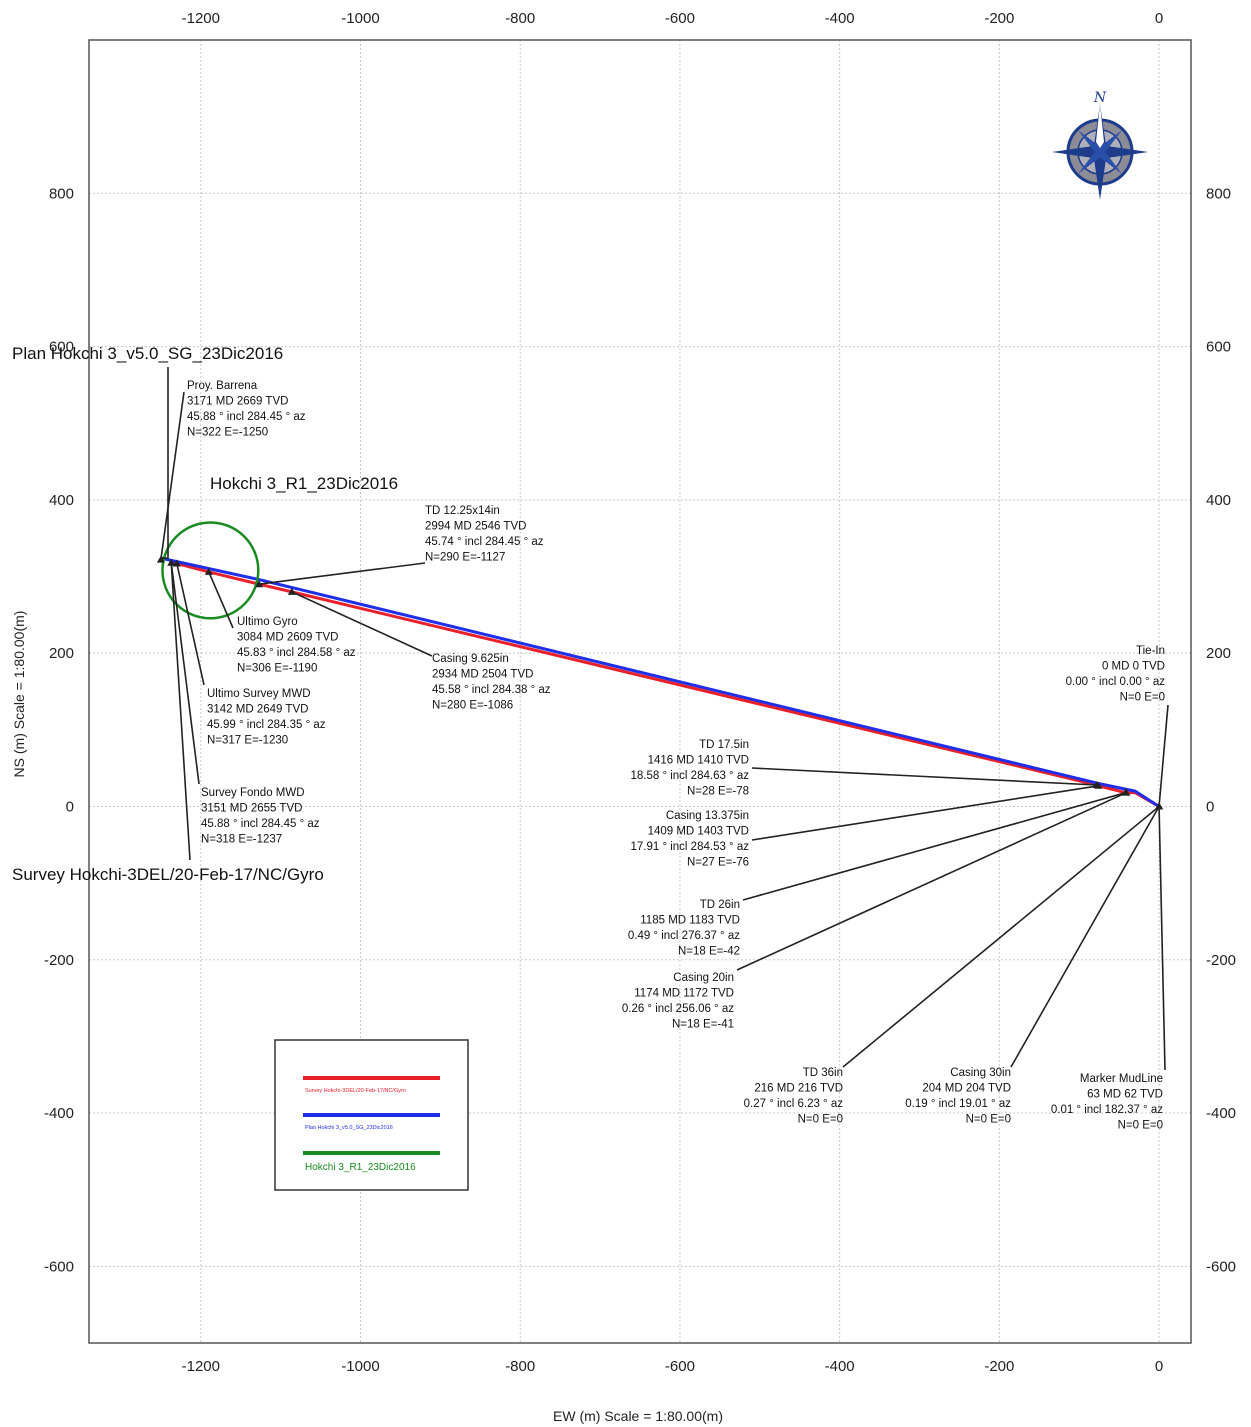  Describe the element at coordinates (360, 1167) in the screenshot. I see `legend-label-target: Hokchi 3_R1_23Dic2016` at that location.